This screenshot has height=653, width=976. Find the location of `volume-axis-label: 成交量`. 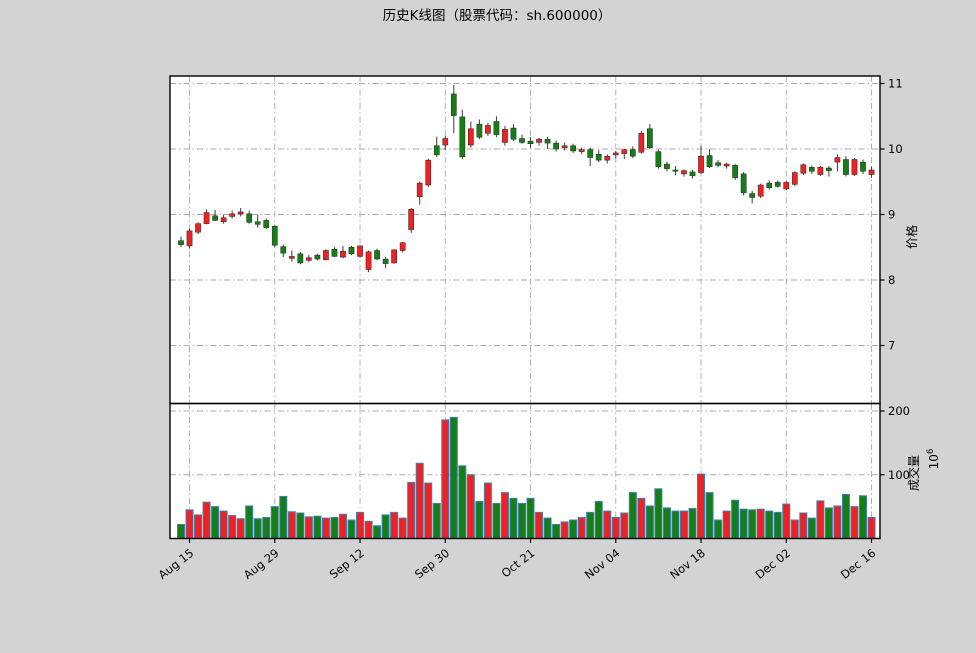

volume-axis-label: 成交量 is located at coordinates (913, 473).